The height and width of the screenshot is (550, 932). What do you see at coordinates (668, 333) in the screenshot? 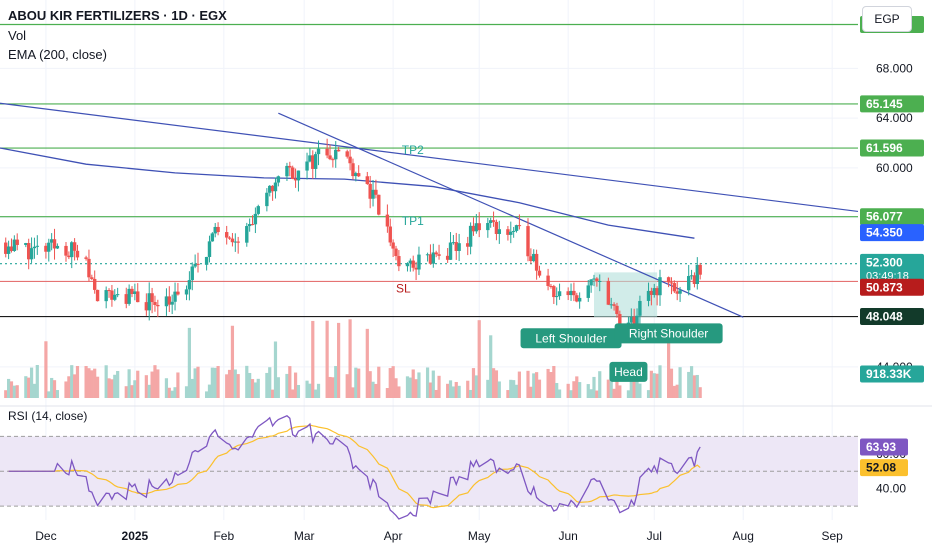
I see `right-shoulder-label: Right Shoulder` at bounding box center [668, 333].